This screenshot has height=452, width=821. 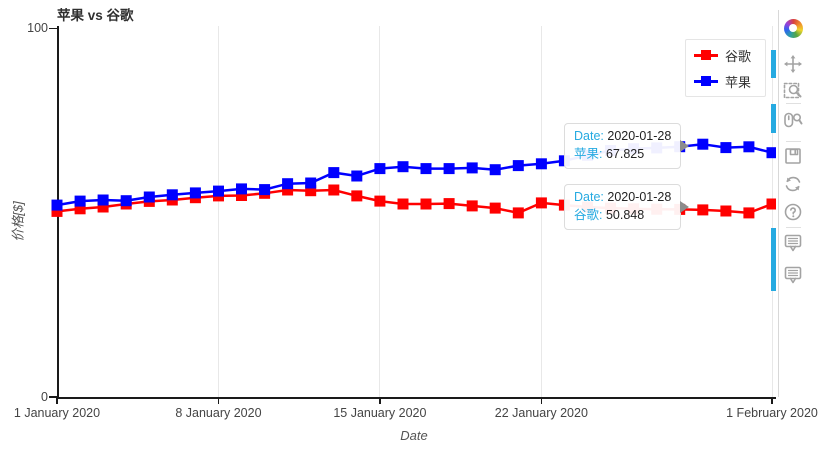 I want to click on save-tool-button, so click(x=793, y=156).